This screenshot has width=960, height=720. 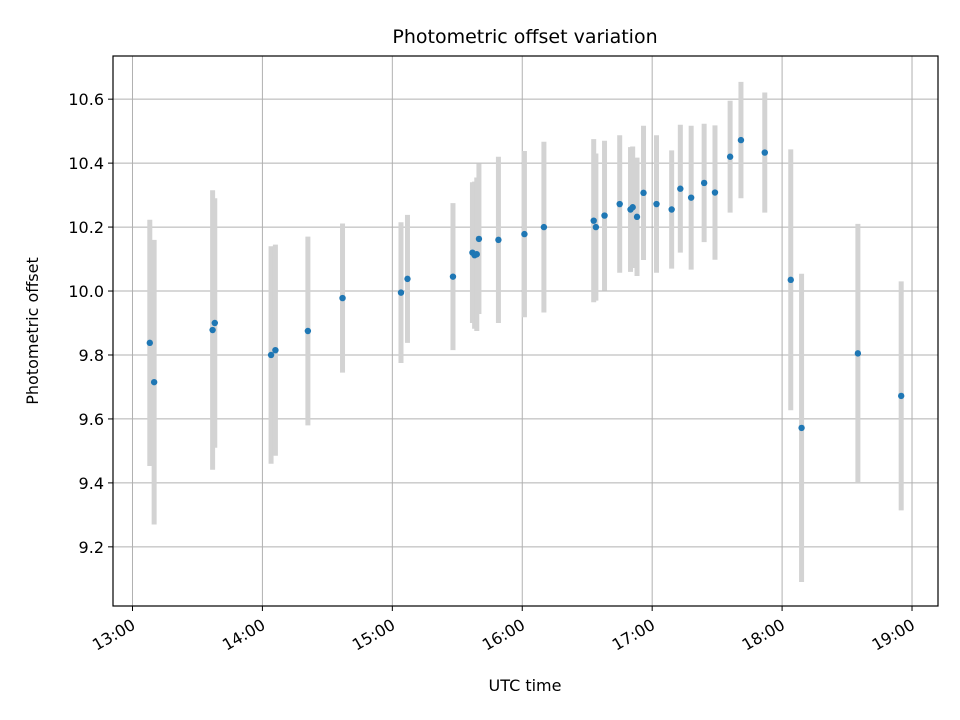 What do you see at coordinates (86, 291) in the screenshot?
I see `y-tick-label-4: 10.0` at bounding box center [86, 291].